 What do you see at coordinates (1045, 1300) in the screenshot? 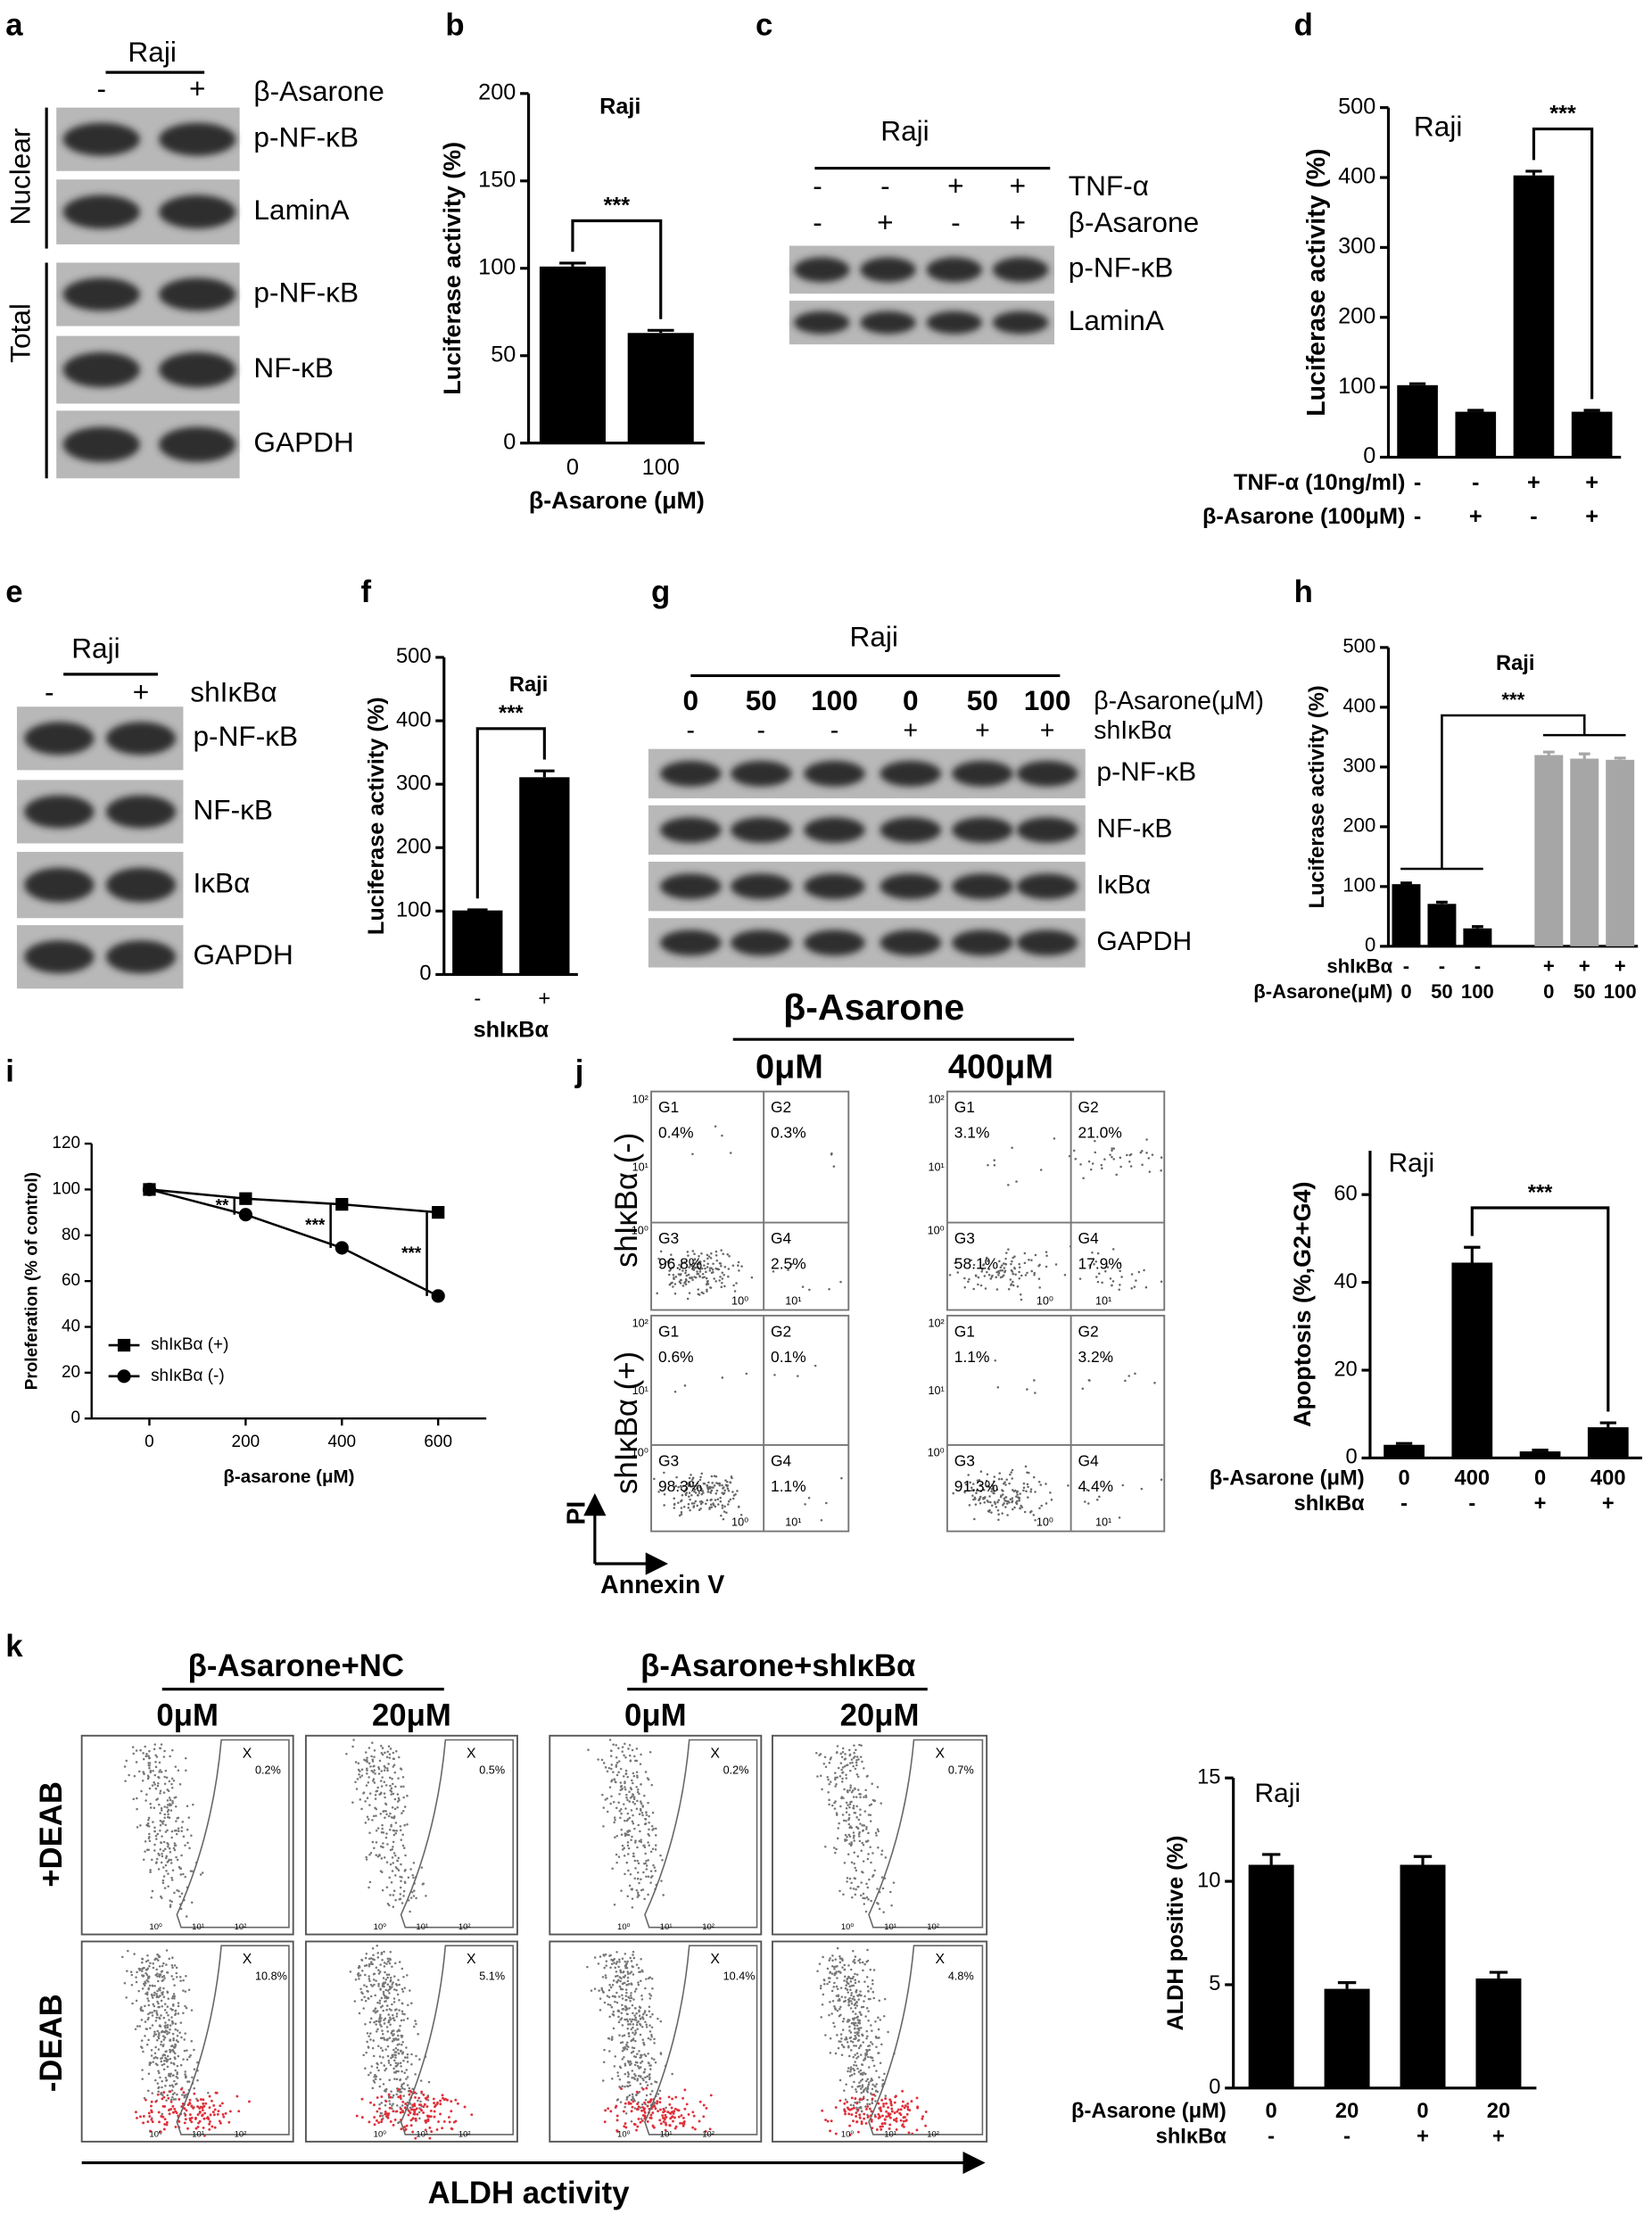
I see `flow-tick: 10⁰` at bounding box center [1045, 1300].